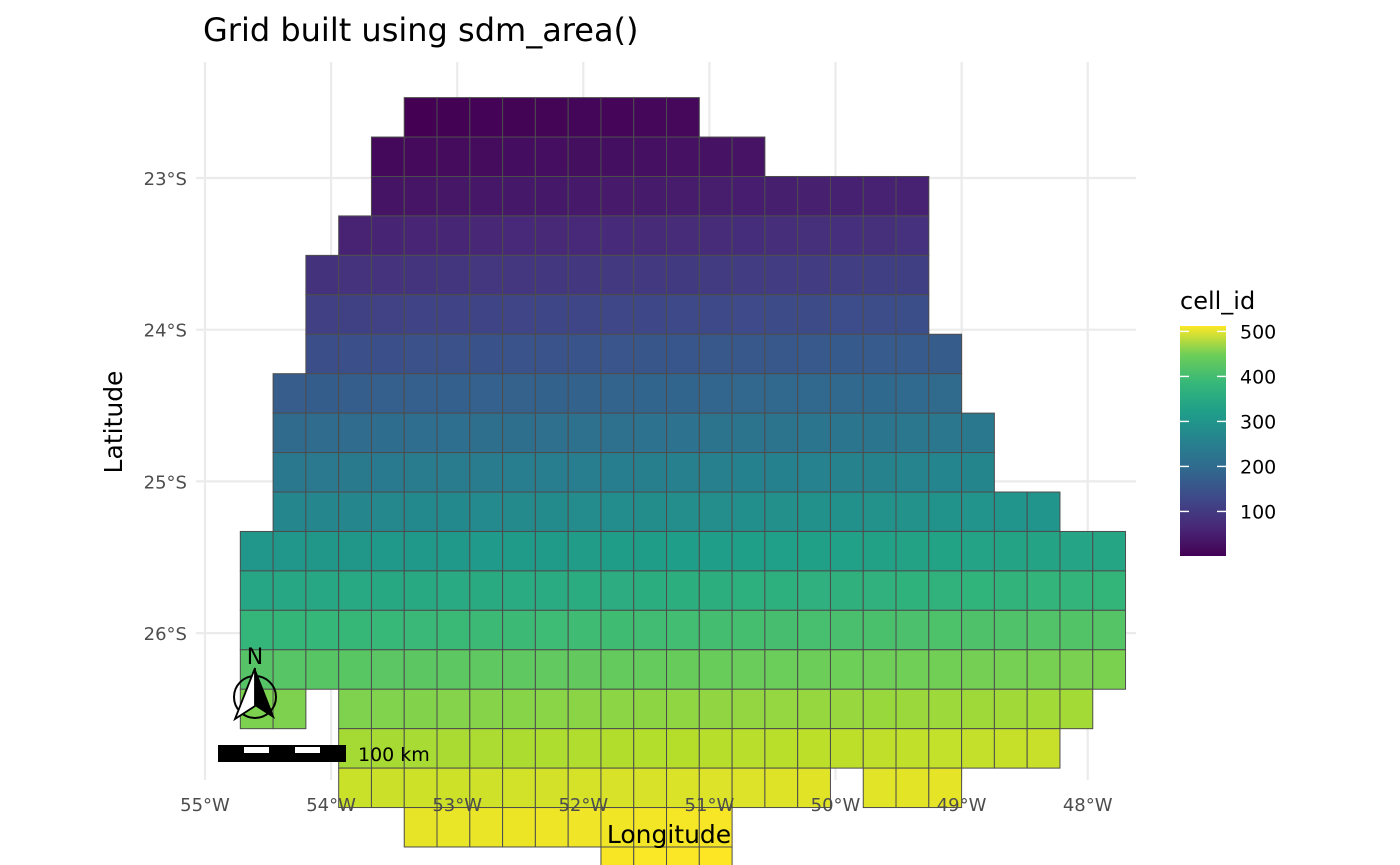 The width and height of the screenshot is (1400, 865). What do you see at coordinates (394, 755) in the screenshot?
I see `scale-bar-label: 100 km` at bounding box center [394, 755].